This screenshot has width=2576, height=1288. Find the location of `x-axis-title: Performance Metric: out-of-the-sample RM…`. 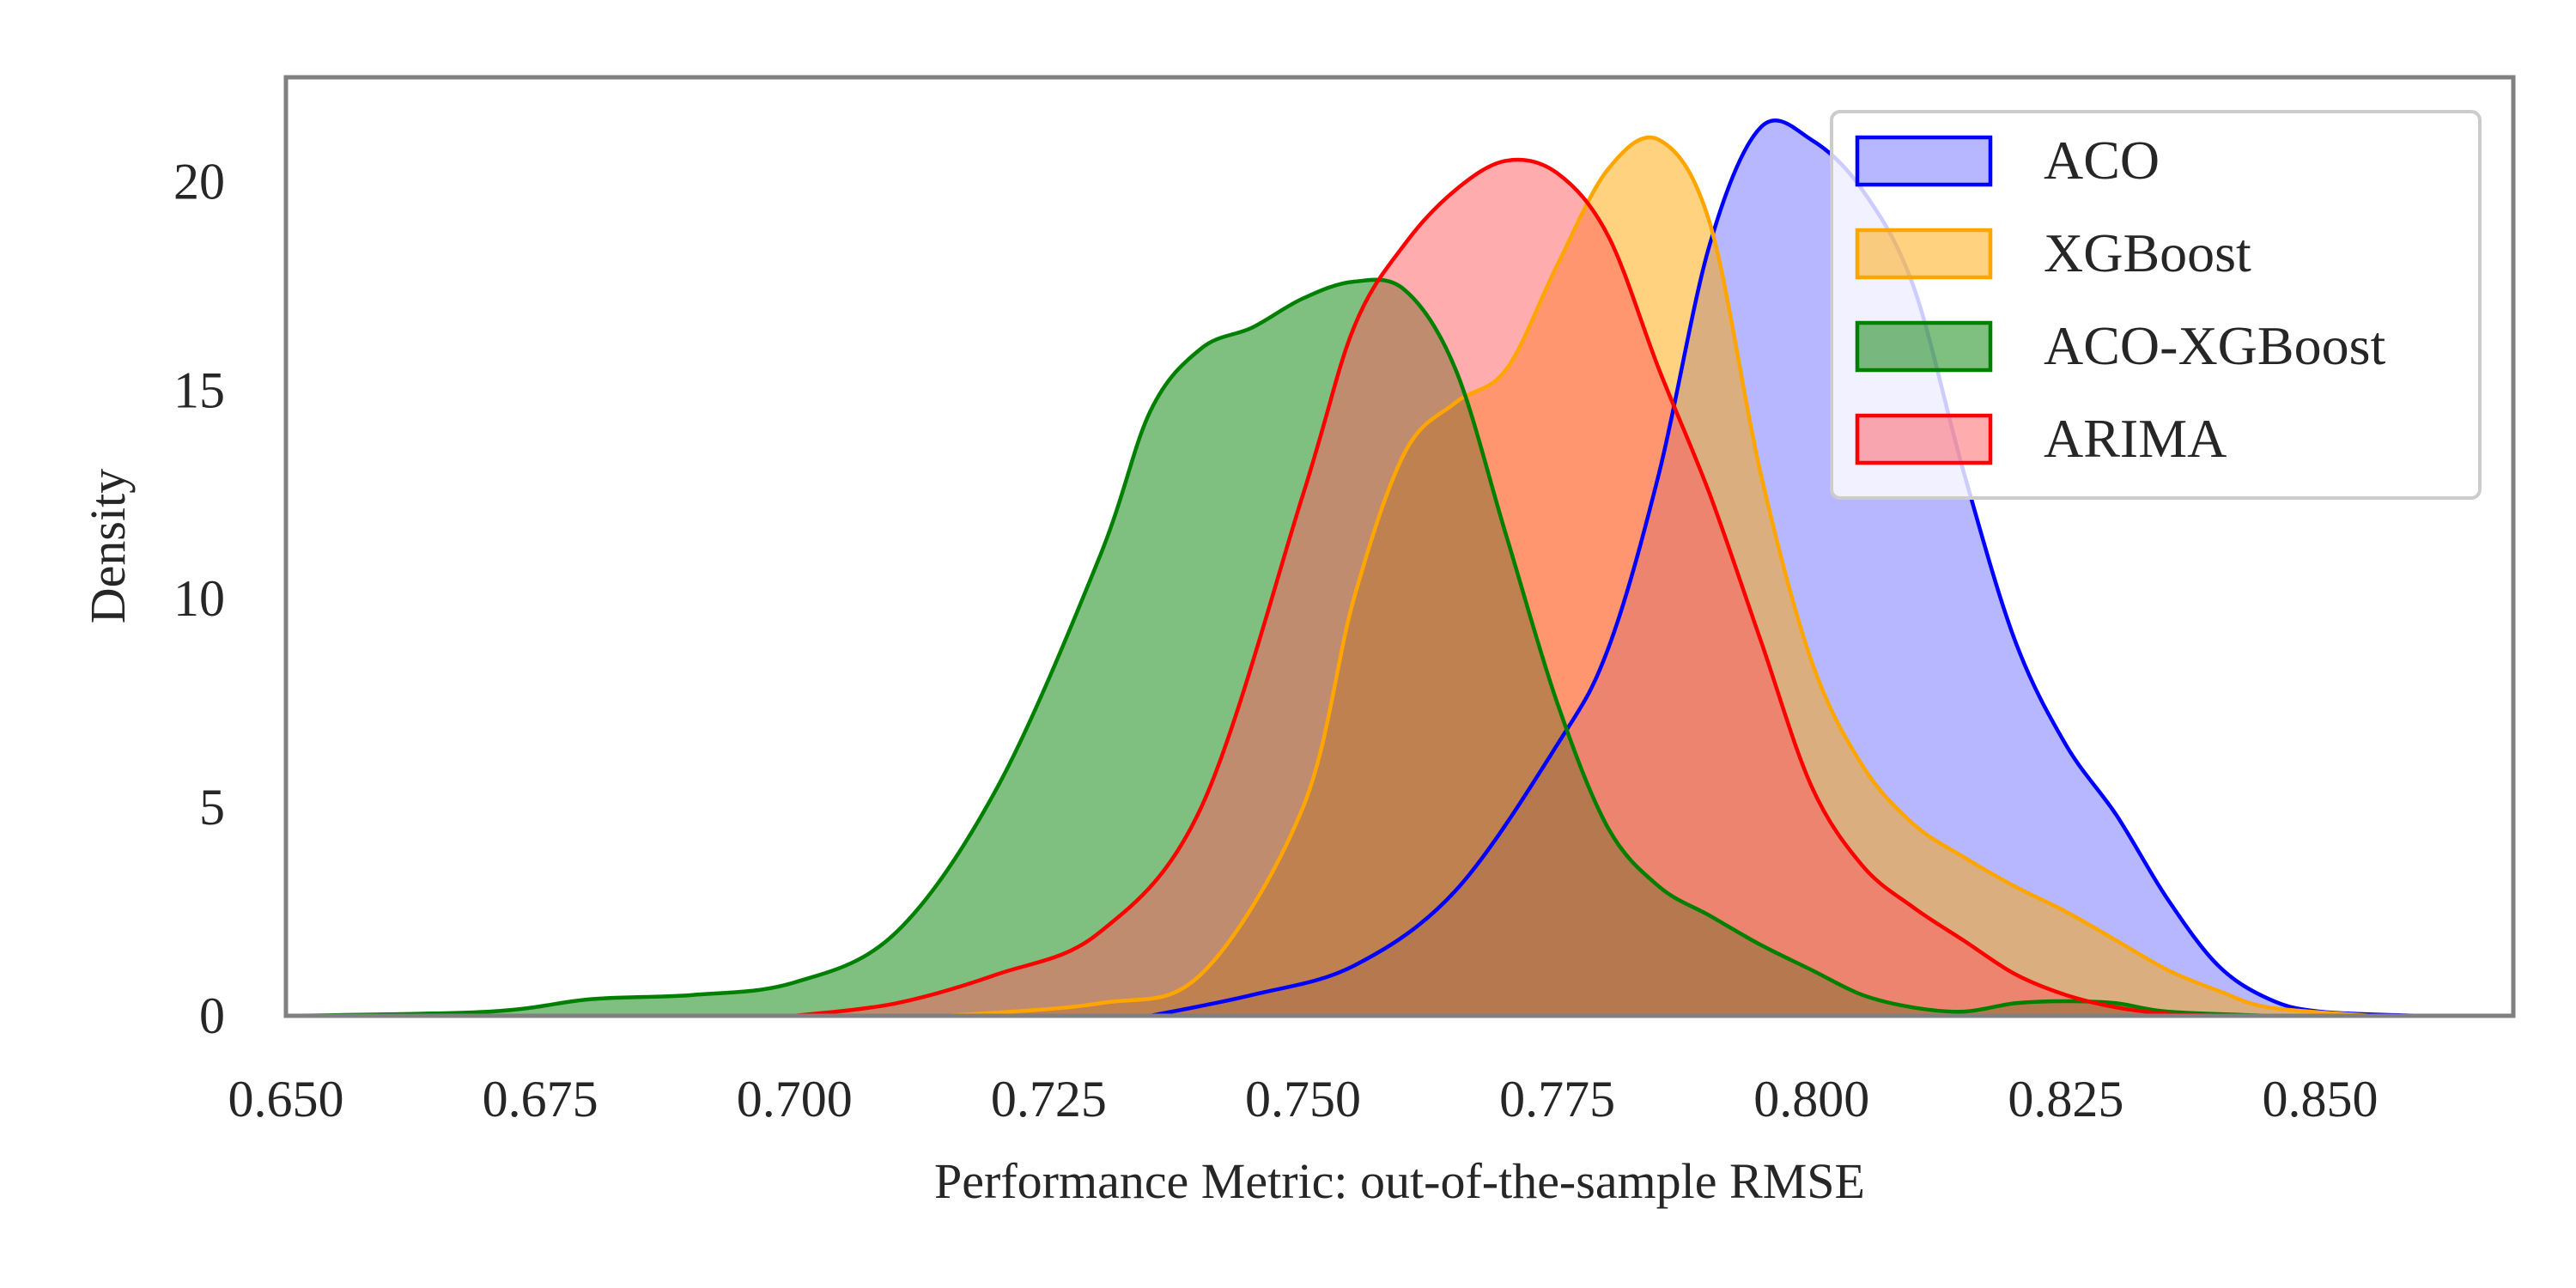

x-axis-title: Performance Metric: out-of-the-sample RM… is located at coordinates (1400, 1181).